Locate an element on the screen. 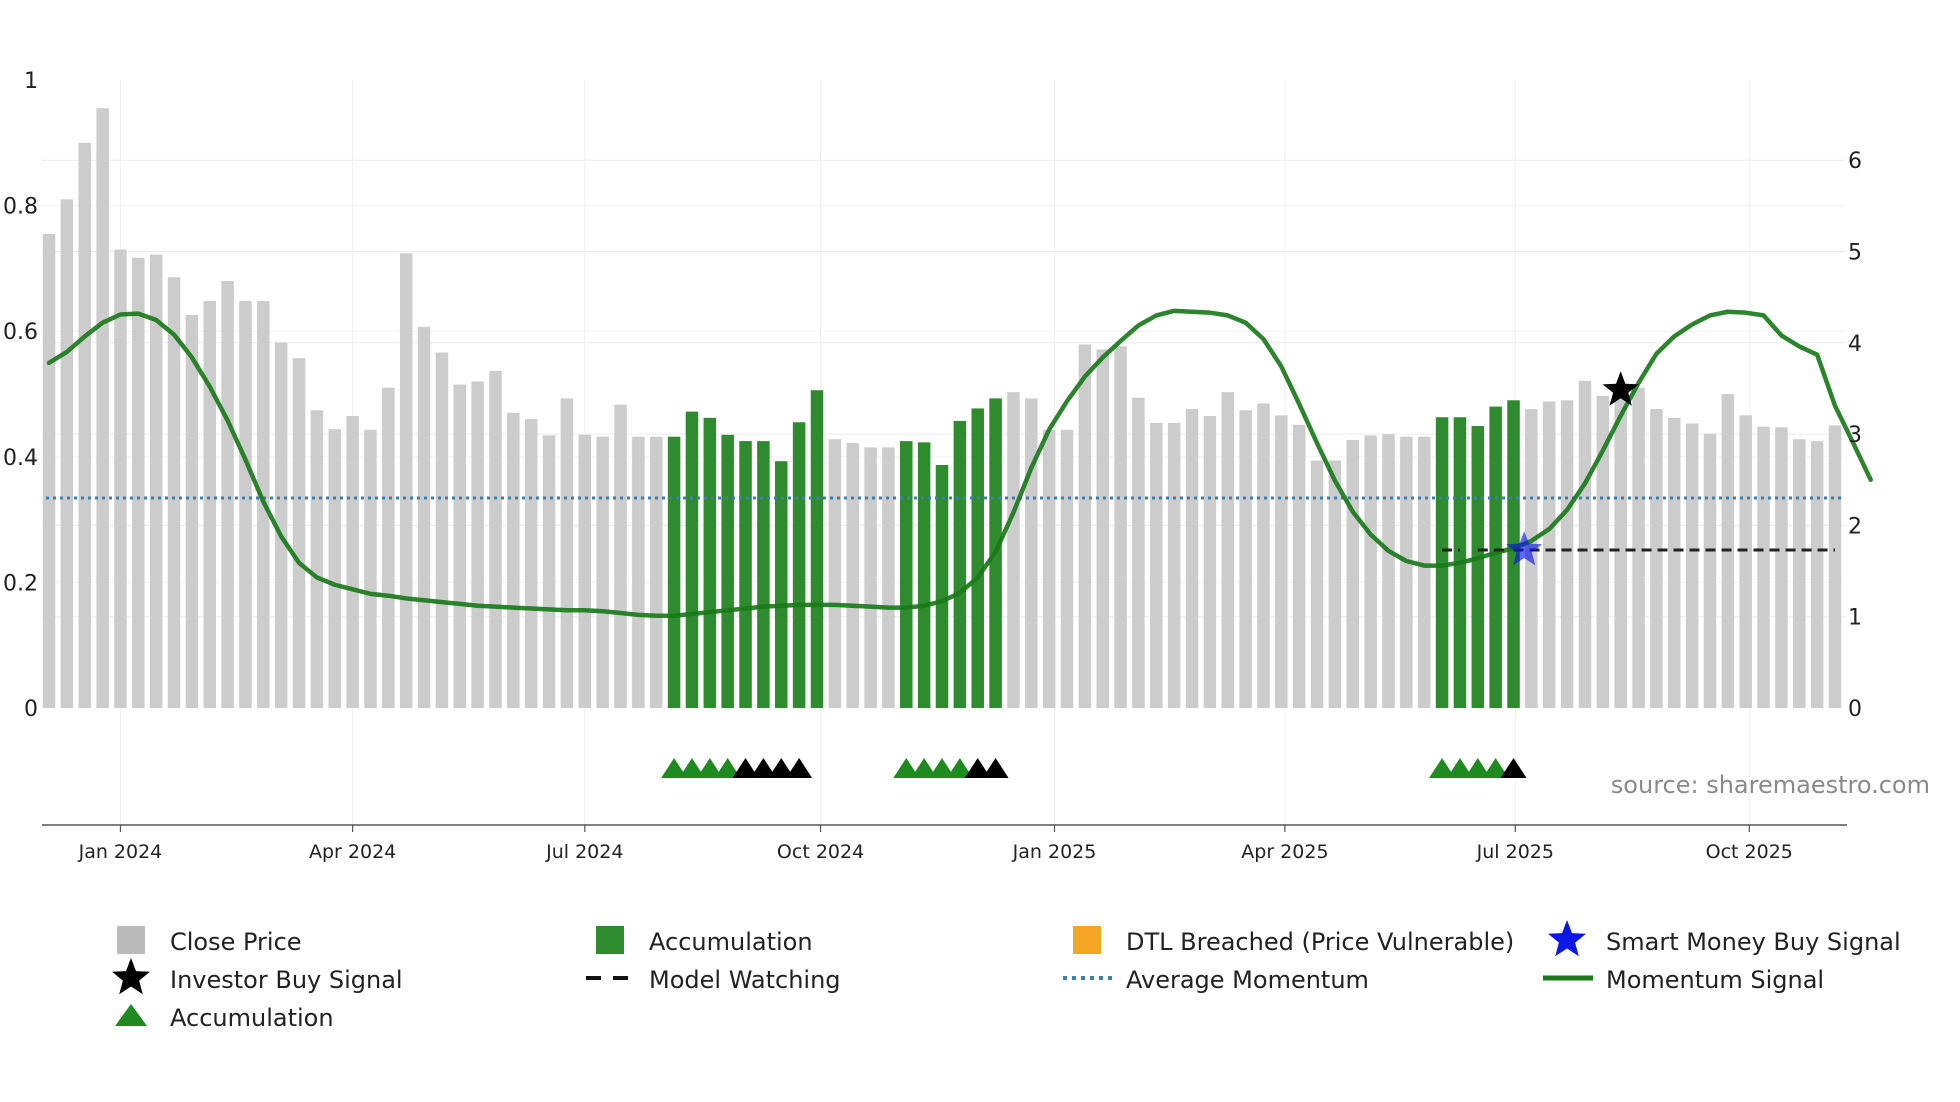  legend-label: Average Momentum is located at coordinates (1247, 980).